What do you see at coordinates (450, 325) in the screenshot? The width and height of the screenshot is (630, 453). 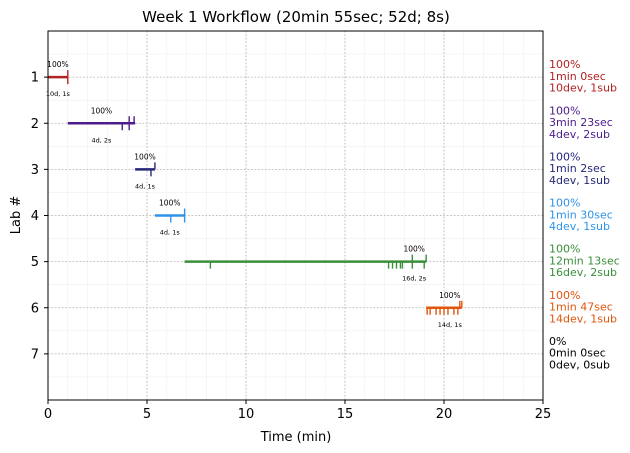 I see `lab-6-count-label: 14d, 1s` at bounding box center [450, 325].